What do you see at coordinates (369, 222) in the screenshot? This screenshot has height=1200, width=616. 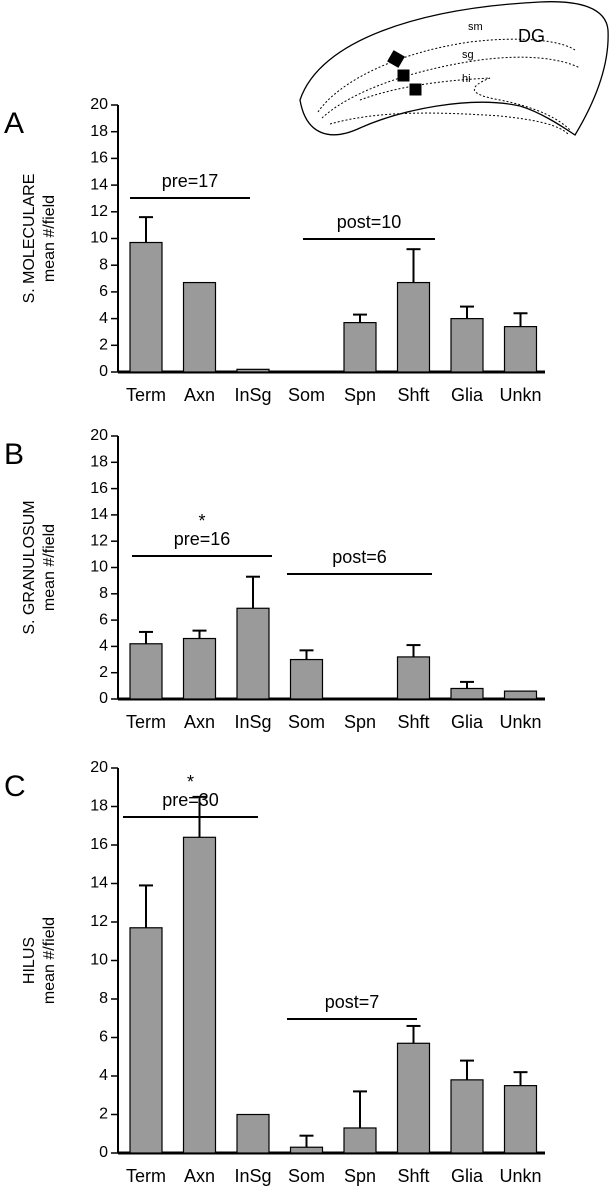 I see `annotation: post=10` at bounding box center [369, 222].